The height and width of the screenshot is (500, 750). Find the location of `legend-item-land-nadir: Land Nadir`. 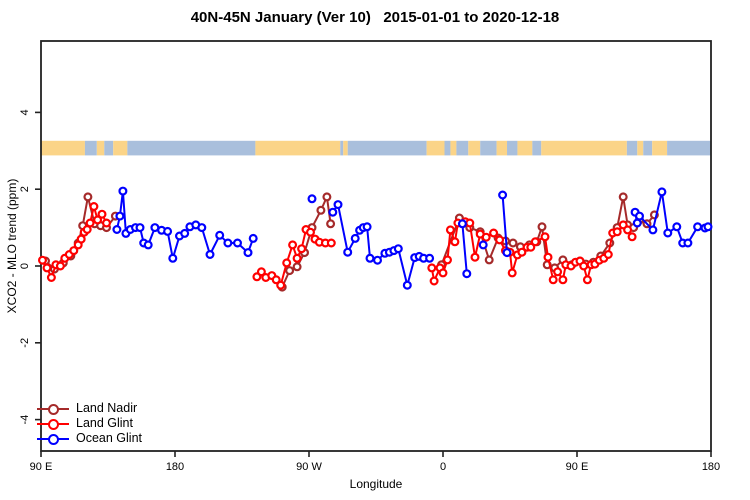

legend-item-land-nadir: Land Nadir is located at coordinates (89, 408).